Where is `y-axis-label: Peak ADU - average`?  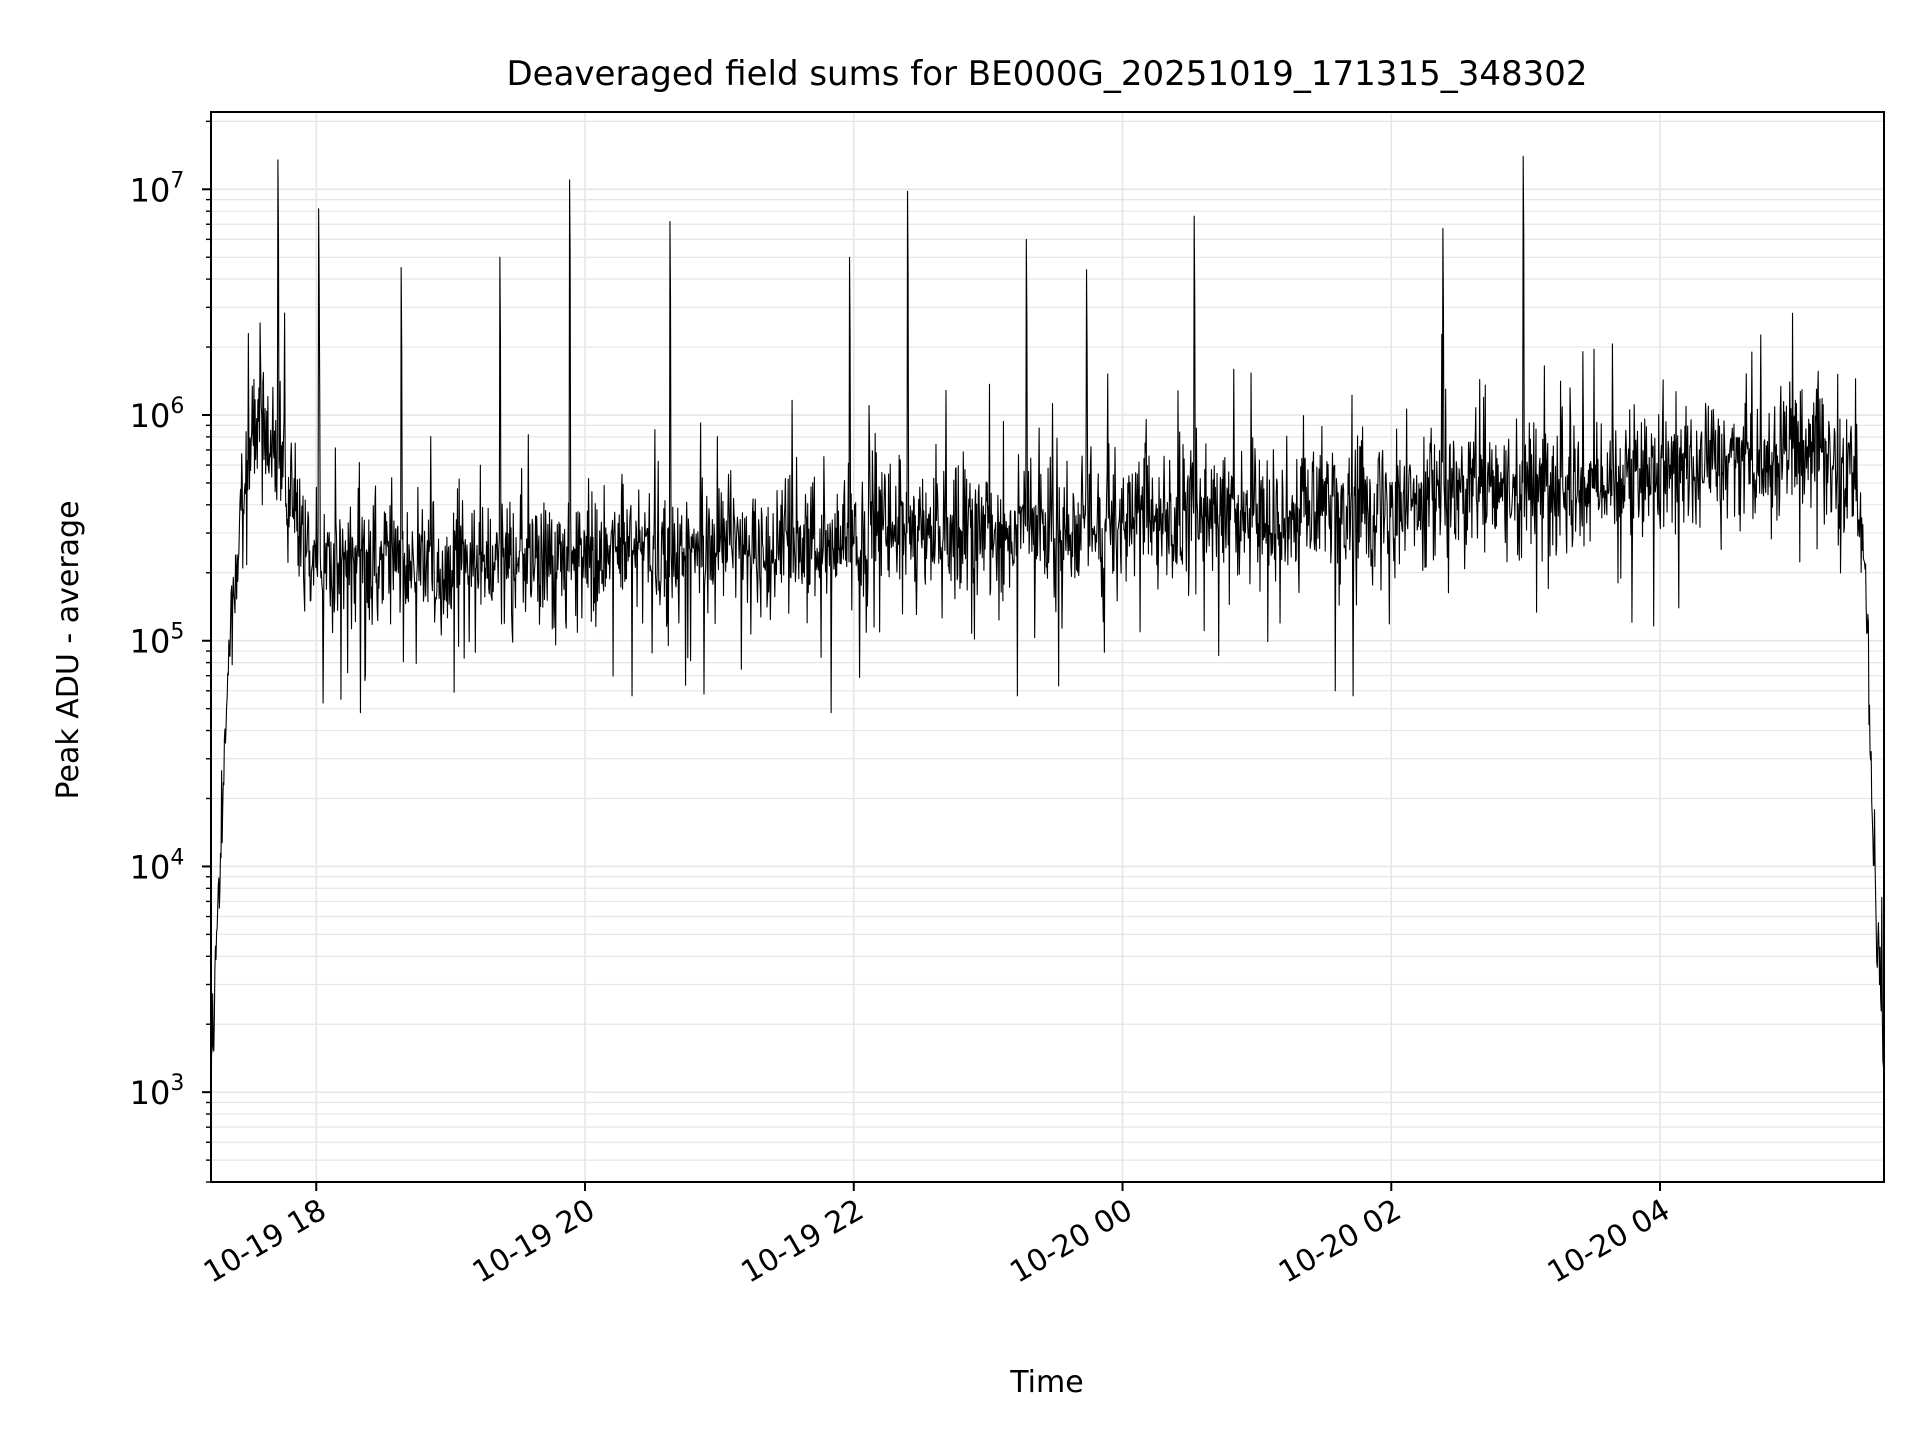
y-axis-label: Peak ADU - average is located at coordinates (68, 649).